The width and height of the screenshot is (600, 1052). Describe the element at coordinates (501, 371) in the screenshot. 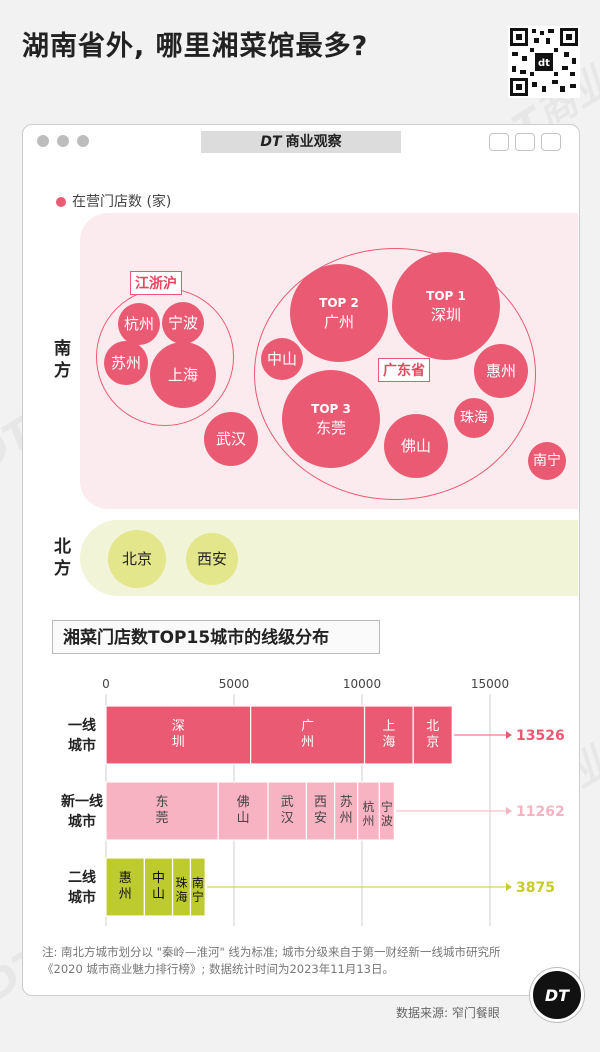

I see `bubble-huizhou: 惠州` at that location.